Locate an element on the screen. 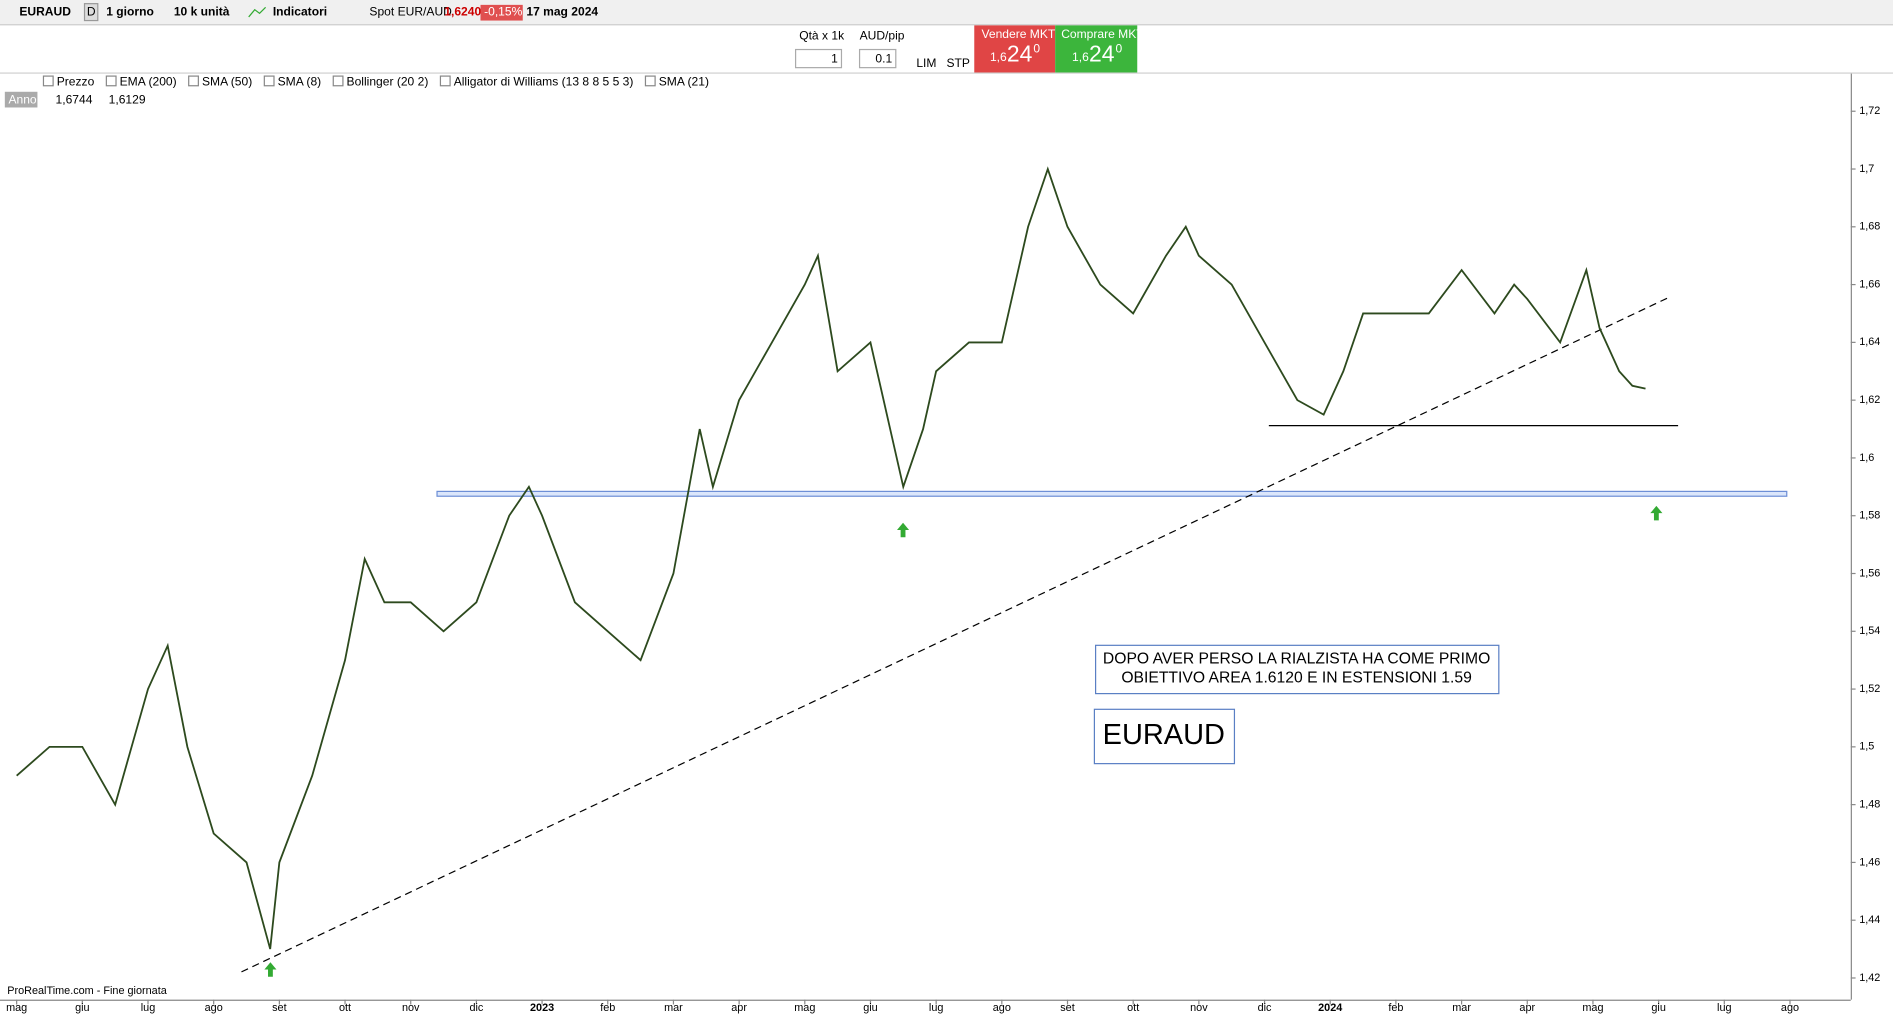  title-box is located at coordinates (1164, 736).